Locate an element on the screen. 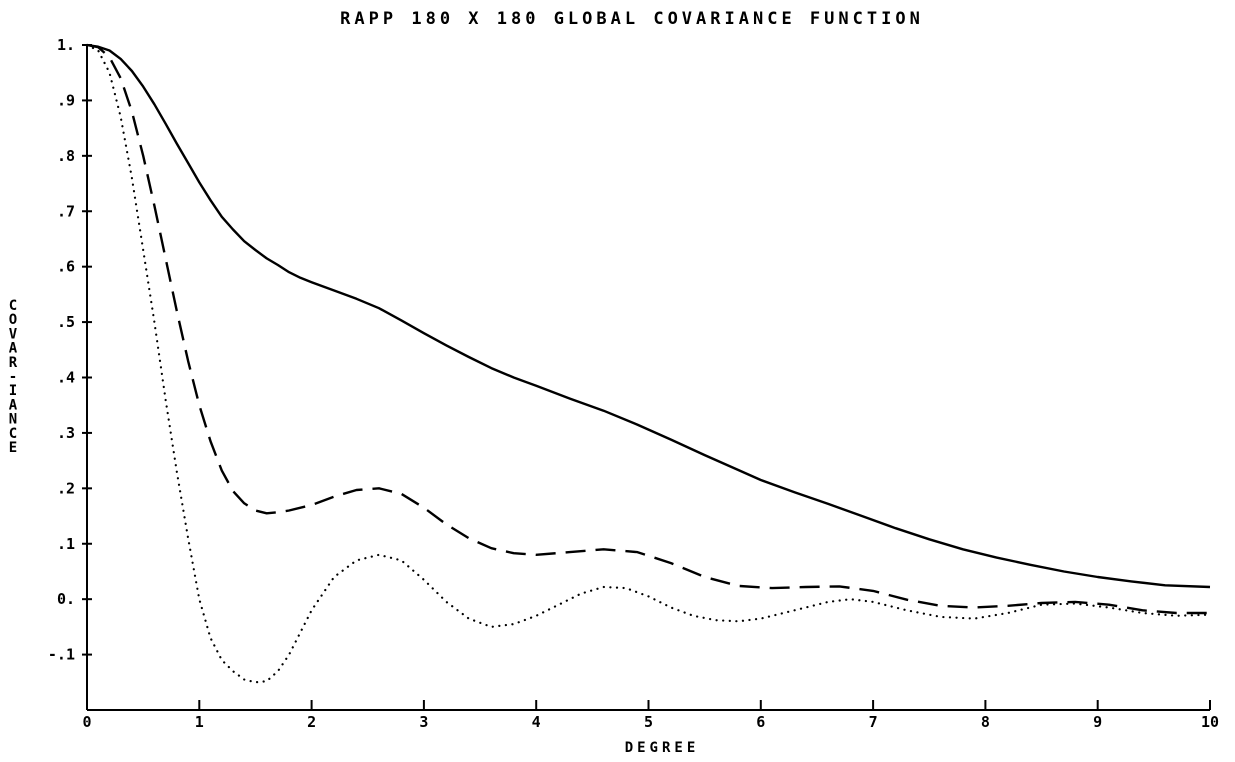 This screenshot has height=762, width=1235. y-tick-label: .3 is located at coordinates (66, 433).